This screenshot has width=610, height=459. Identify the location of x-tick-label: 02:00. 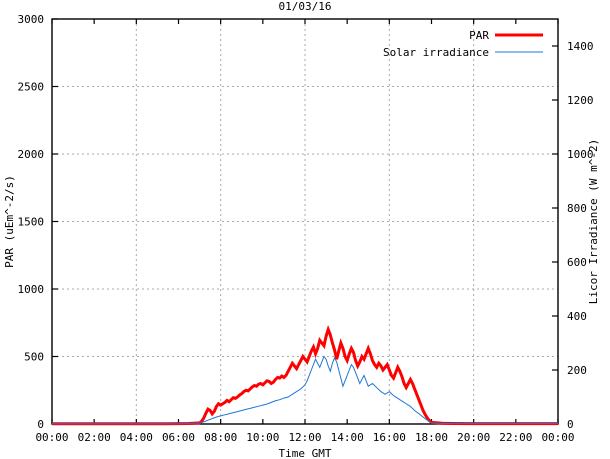
(94, 437).